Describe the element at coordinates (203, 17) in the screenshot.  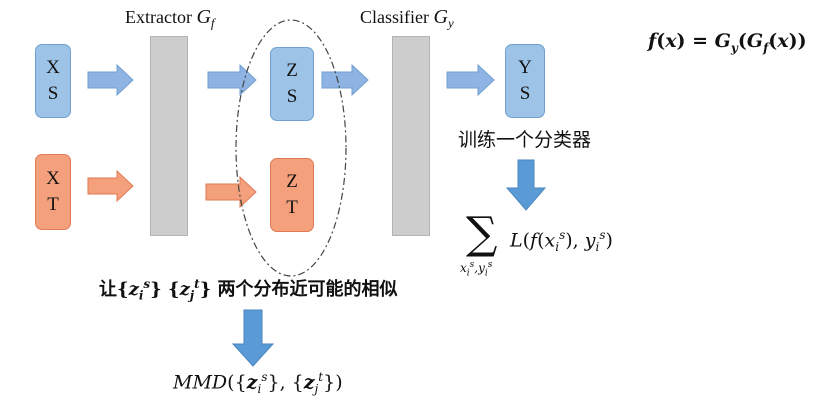
I see `extractor-symbol: G` at that location.